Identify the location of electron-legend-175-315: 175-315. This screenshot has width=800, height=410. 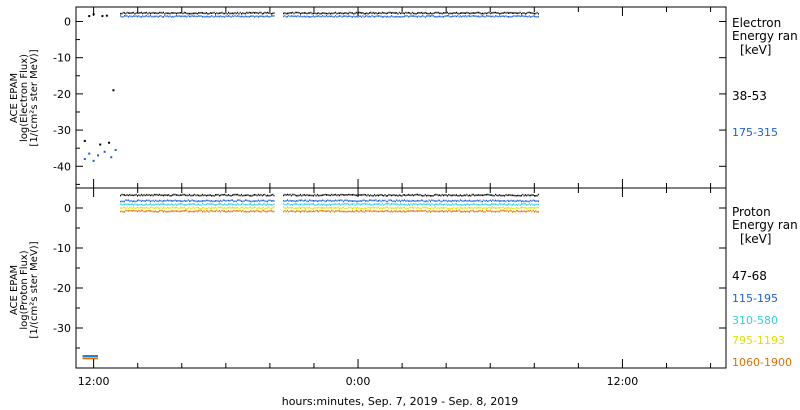
(755, 132).